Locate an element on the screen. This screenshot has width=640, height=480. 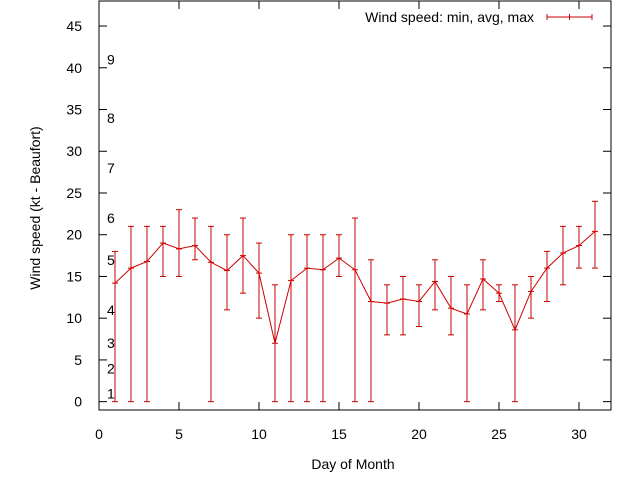
beaufort-label-7: 7 is located at coordinates (111, 168).